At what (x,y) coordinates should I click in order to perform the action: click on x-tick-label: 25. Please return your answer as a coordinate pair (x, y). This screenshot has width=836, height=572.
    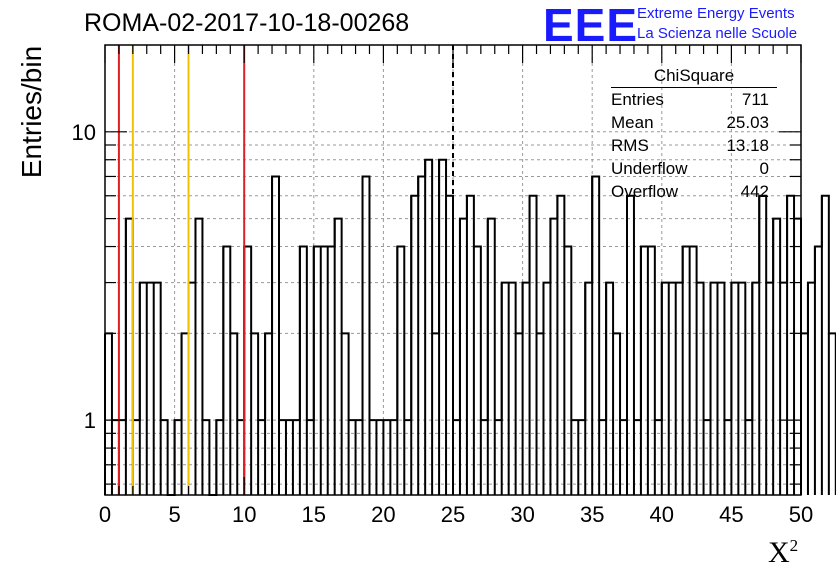
    Looking at the image, I should click on (453, 514).